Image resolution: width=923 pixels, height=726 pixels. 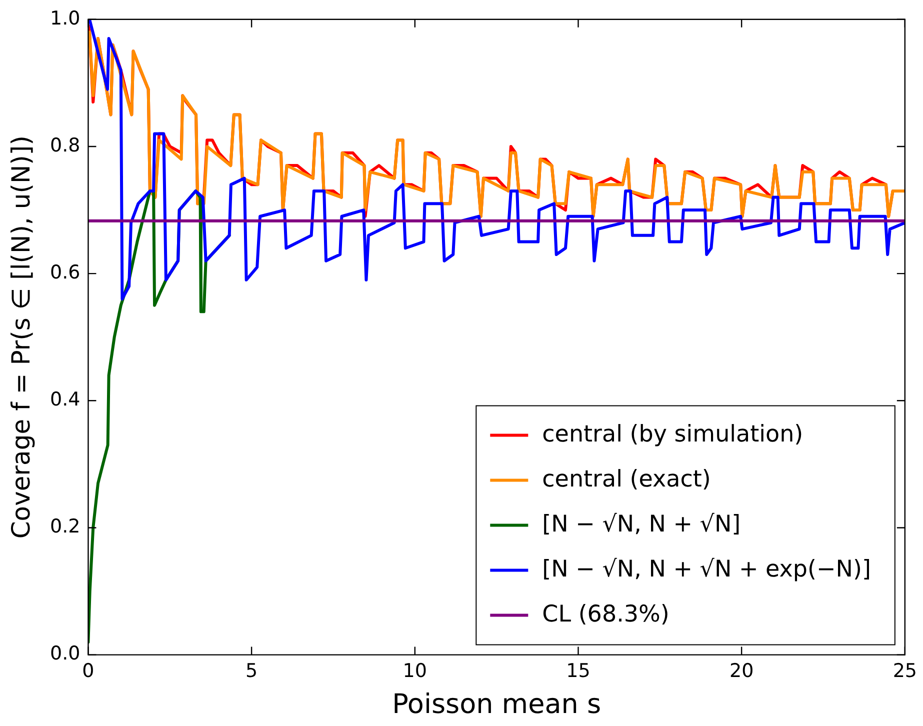 What do you see at coordinates (673, 434) in the screenshot?
I see `legend-label: central (by simulation)` at bounding box center [673, 434].